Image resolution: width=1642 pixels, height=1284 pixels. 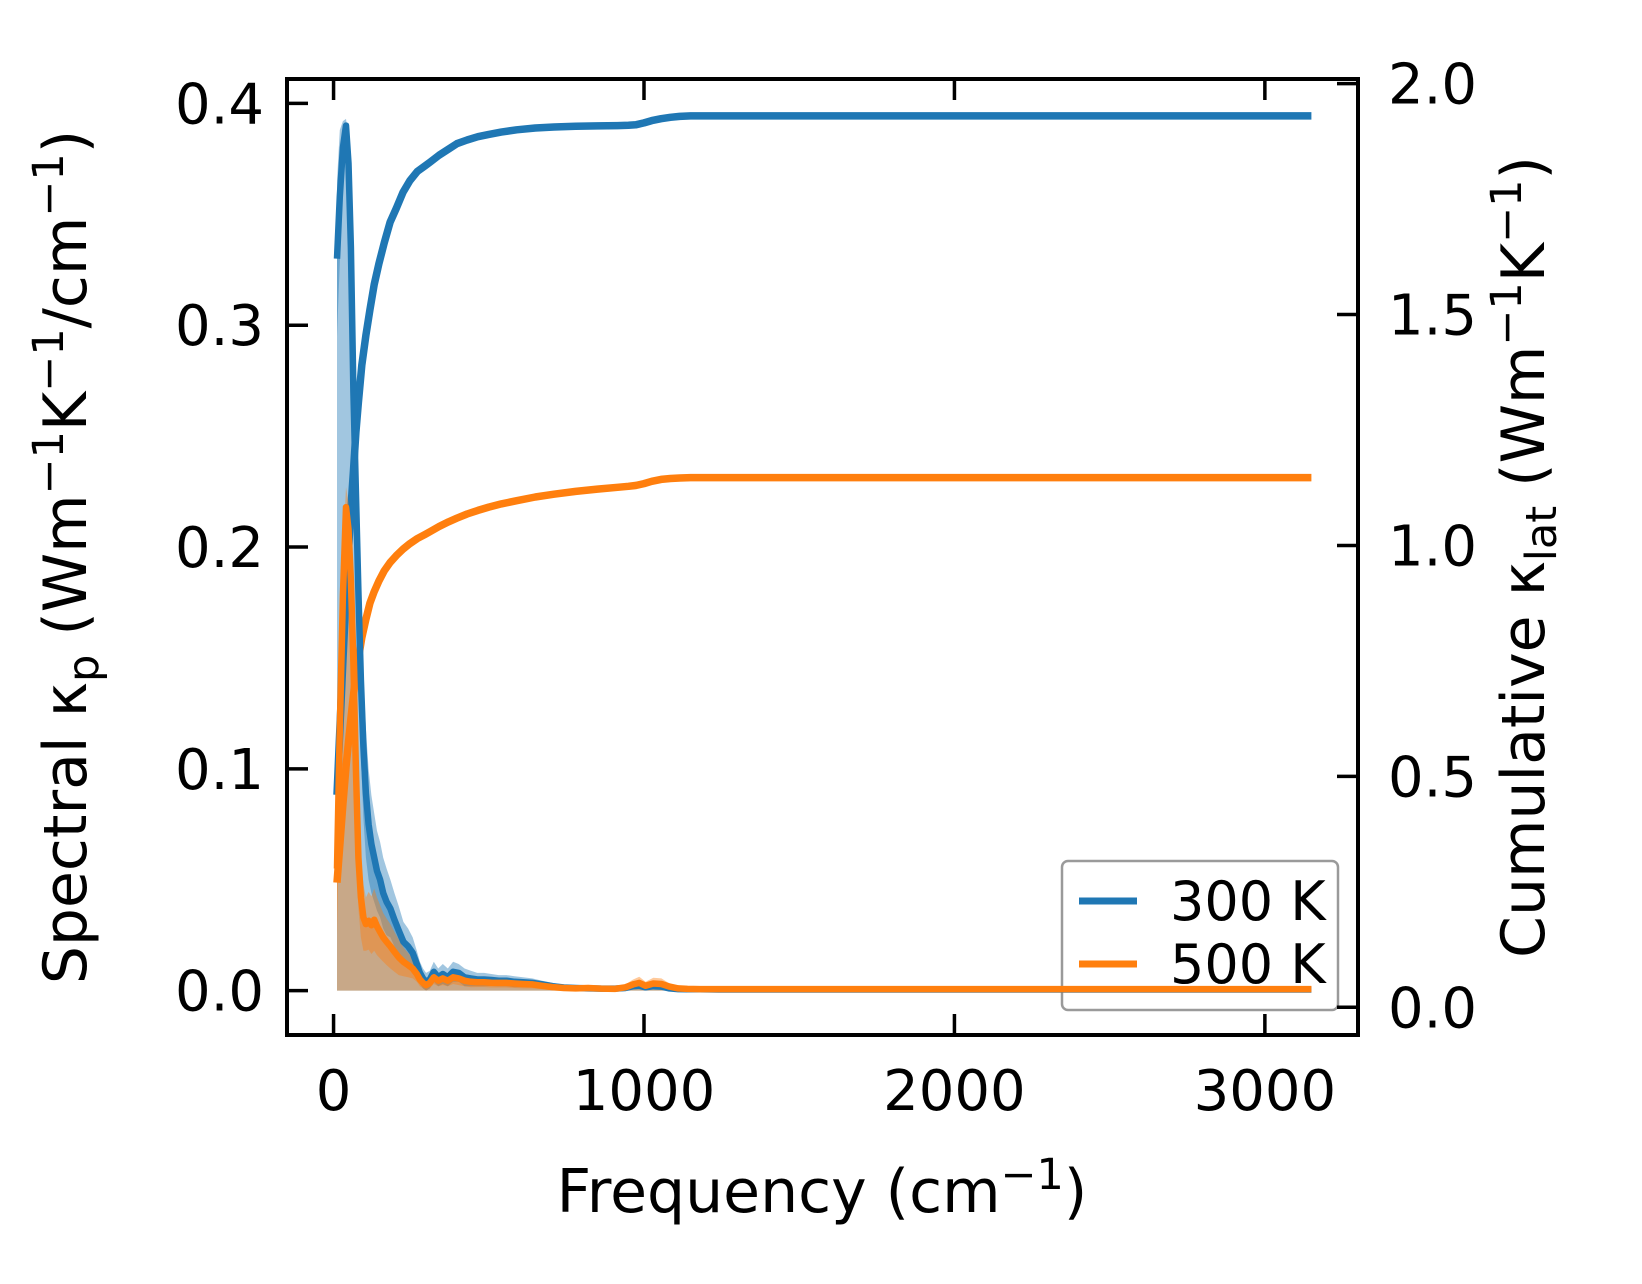 What do you see at coordinates (1432, 85) in the screenshot?
I see `y-tick-label-right: 2.0` at bounding box center [1432, 85].